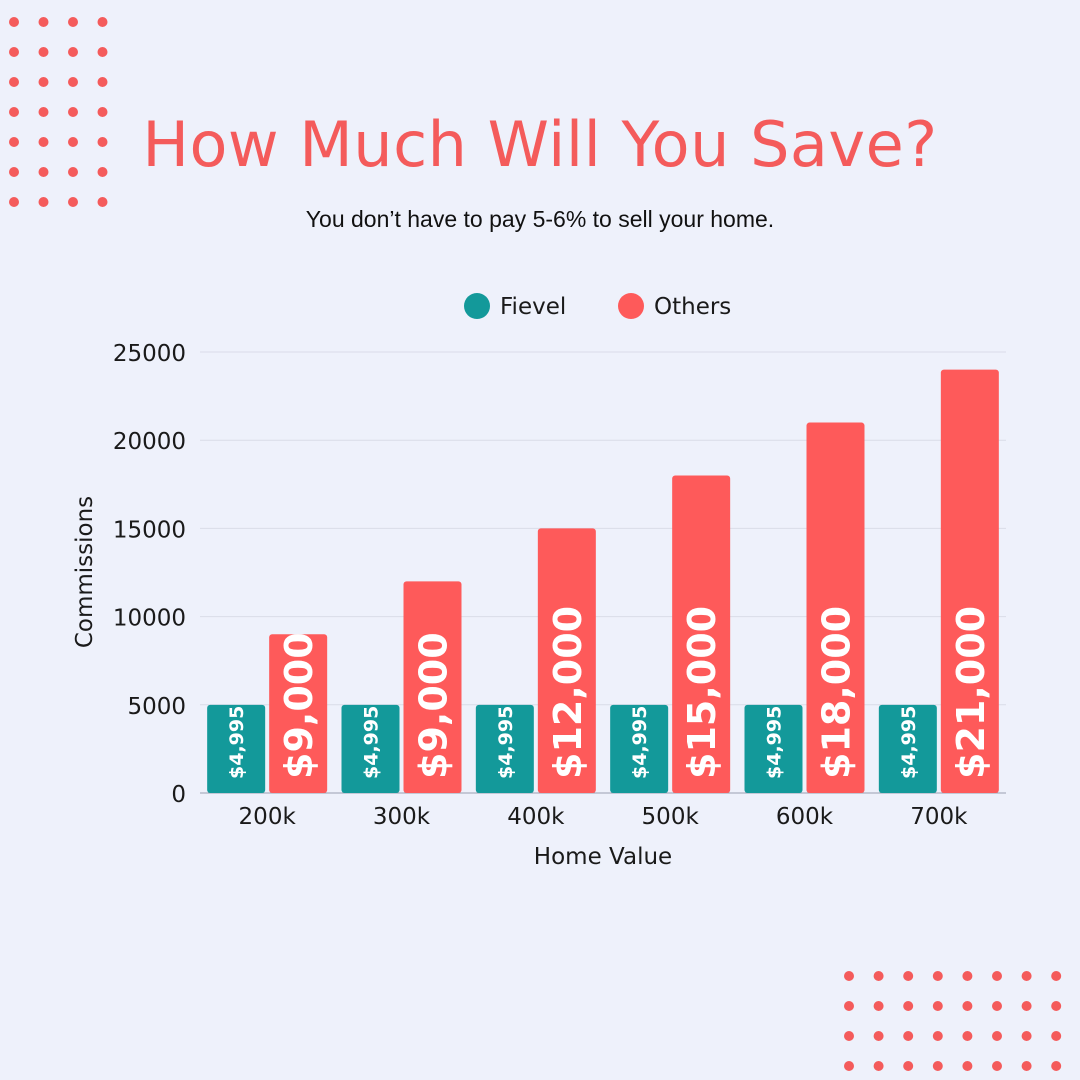 The image size is (1080, 1080). I want to click on bar-label-others-200k: $9,000, so click(299, 705).